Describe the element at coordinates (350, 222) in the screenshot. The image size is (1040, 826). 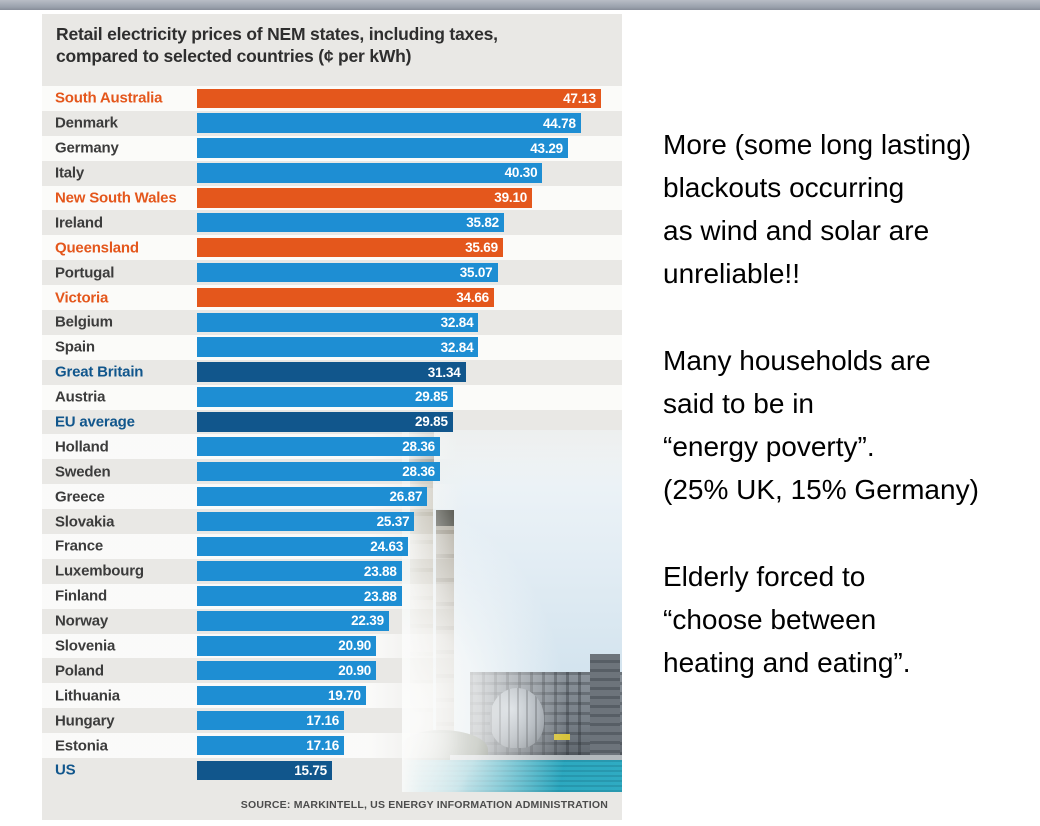
I see `value-bar: 35.82` at that location.